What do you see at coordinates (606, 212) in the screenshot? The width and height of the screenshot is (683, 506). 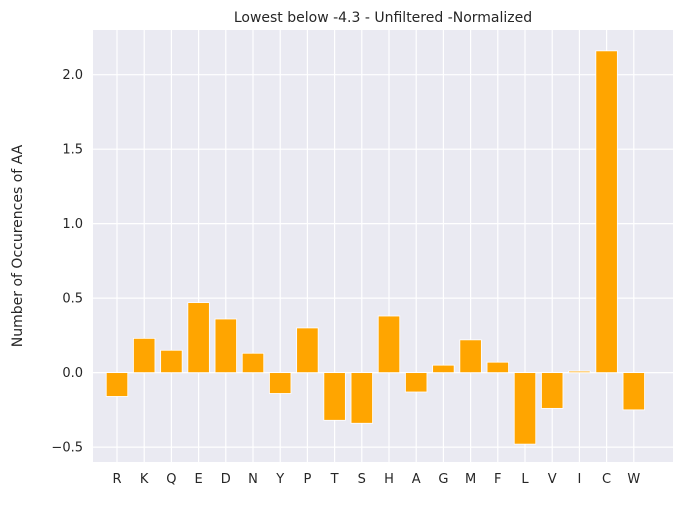 I see `bar-C` at bounding box center [606, 212].